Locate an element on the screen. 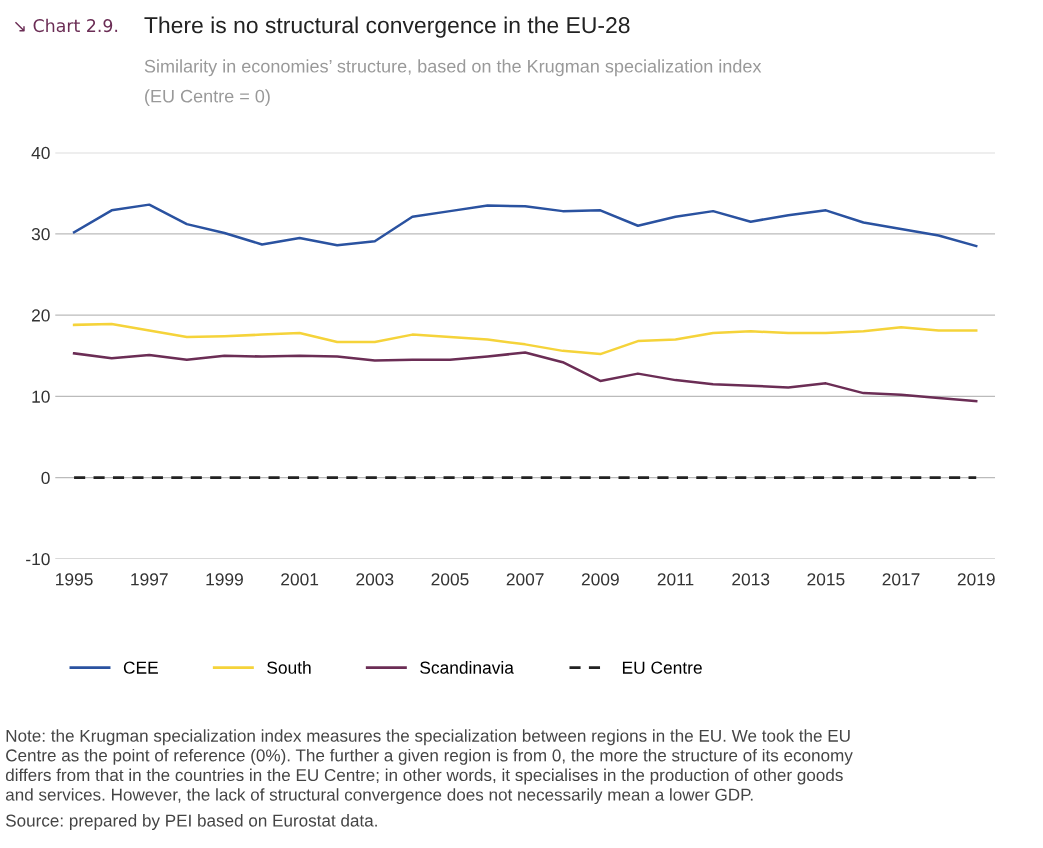  x-tick-label: 2001 is located at coordinates (300, 579).